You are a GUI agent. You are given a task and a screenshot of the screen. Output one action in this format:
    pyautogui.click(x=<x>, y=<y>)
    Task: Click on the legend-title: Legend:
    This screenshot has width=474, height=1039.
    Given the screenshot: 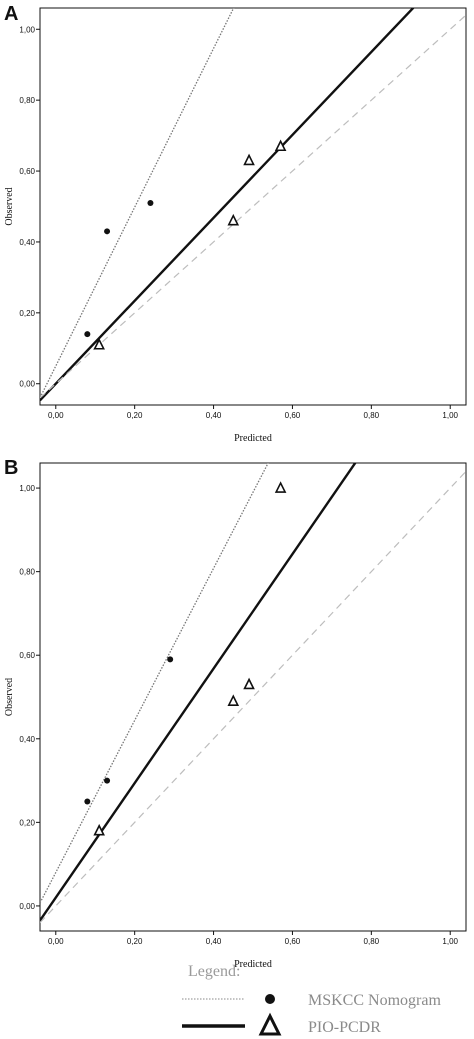 What is the action you would take?
    pyautogui.click(x=214, y=971)
    